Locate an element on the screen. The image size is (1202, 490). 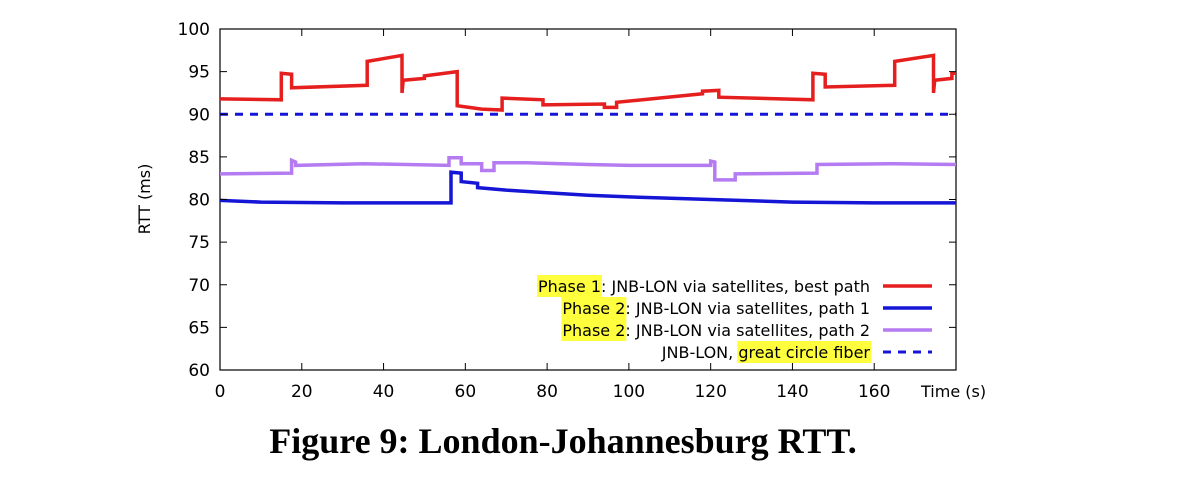
y-axis-label: RTT (ms) is located at coordinates (144, 199).